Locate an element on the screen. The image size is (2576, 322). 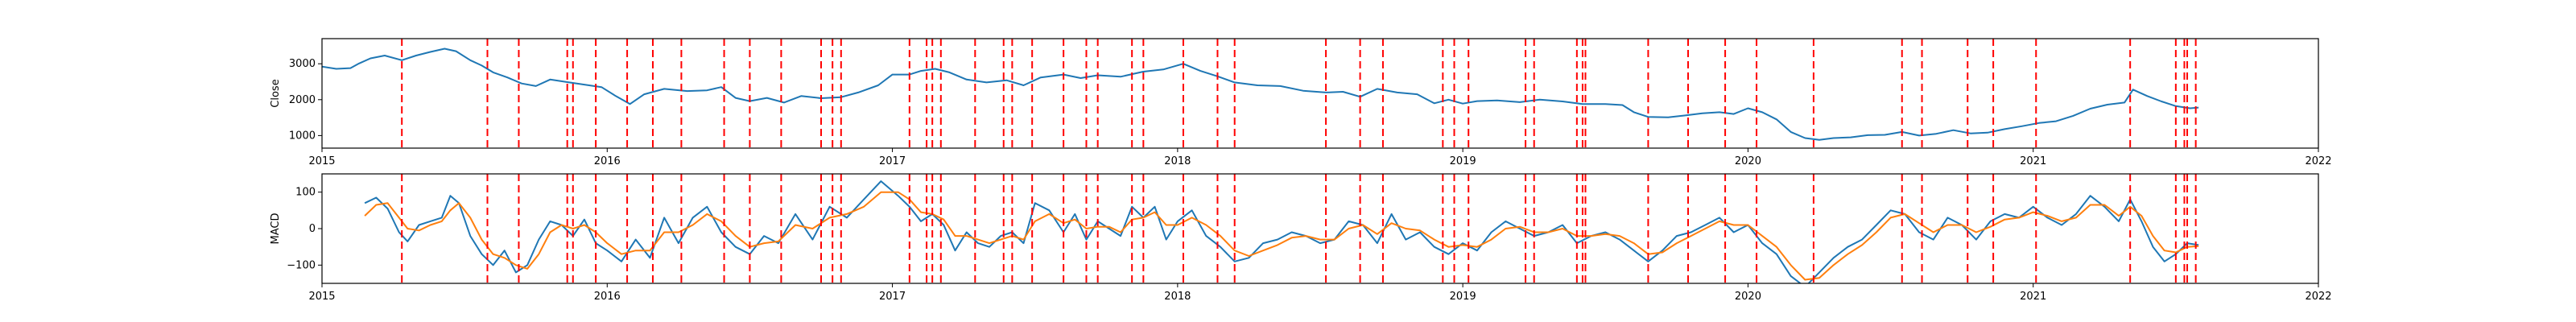
y-tick-label: 1000 is located at coordinates (302, 136).